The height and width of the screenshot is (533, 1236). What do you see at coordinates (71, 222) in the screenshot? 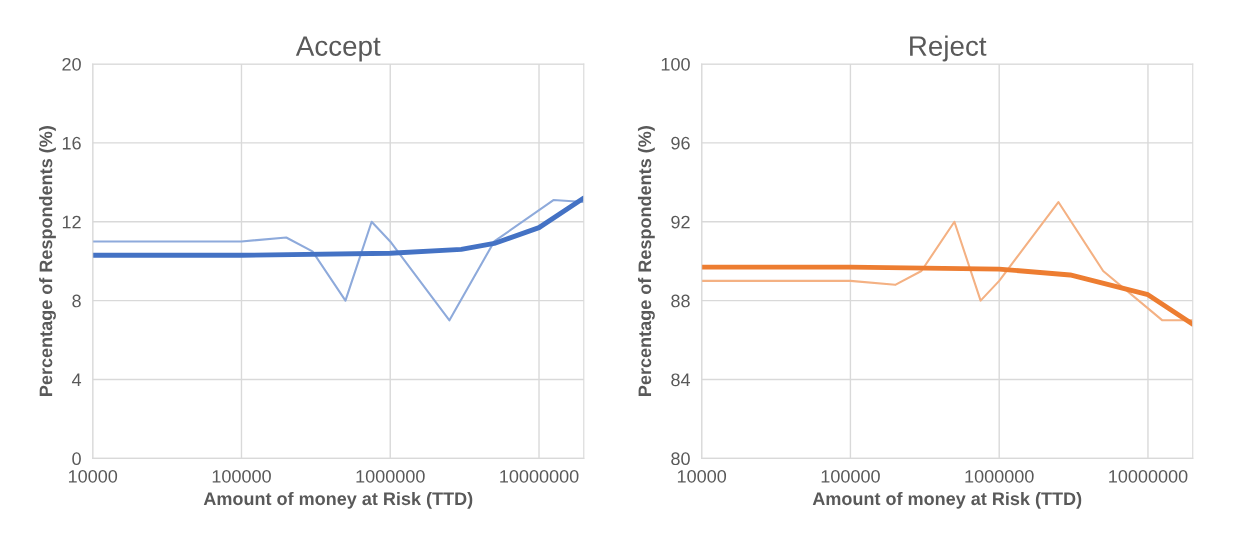
I see `y-tick-label: 12` at bounding box center [71, 222].